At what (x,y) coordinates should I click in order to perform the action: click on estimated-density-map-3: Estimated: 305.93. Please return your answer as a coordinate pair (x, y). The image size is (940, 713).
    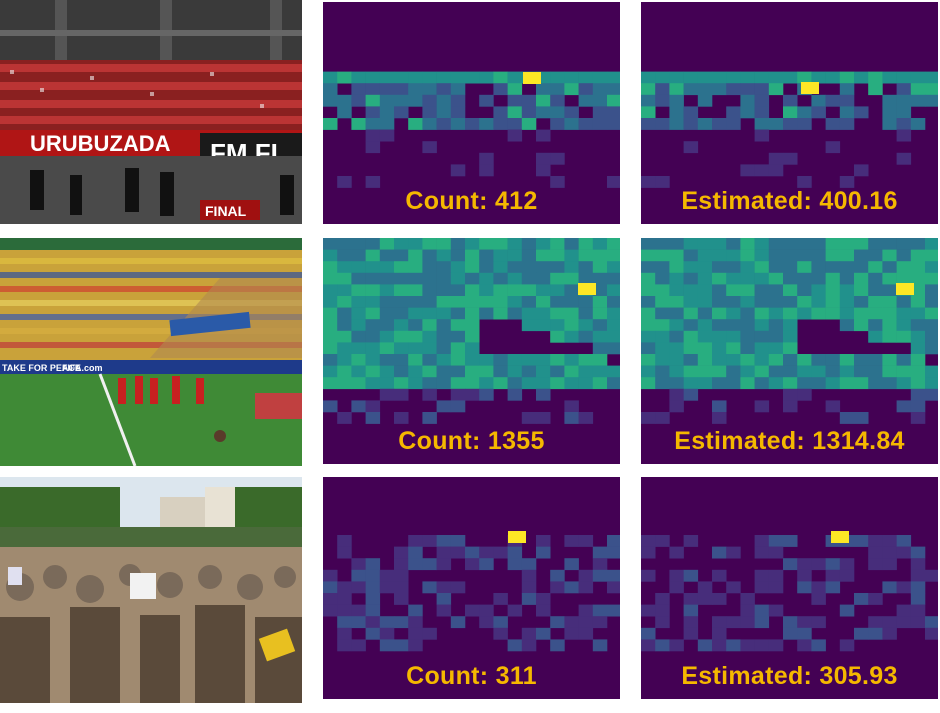
    Looking at the image, I should click on (789, 588).